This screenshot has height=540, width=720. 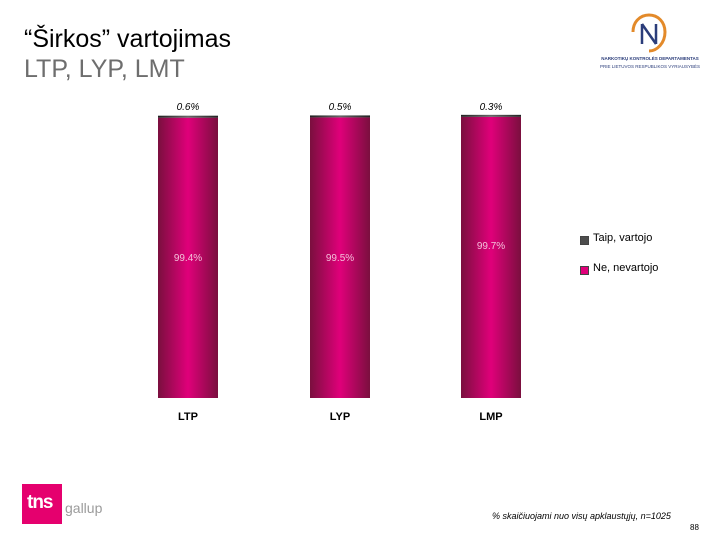 What do you see at coordinates (650, 58) in the screenshot?
I see `department-name: NARKOTIKŲ KONTROLĖS DEPARTAMENTAS` at bounding box center [650, 58].